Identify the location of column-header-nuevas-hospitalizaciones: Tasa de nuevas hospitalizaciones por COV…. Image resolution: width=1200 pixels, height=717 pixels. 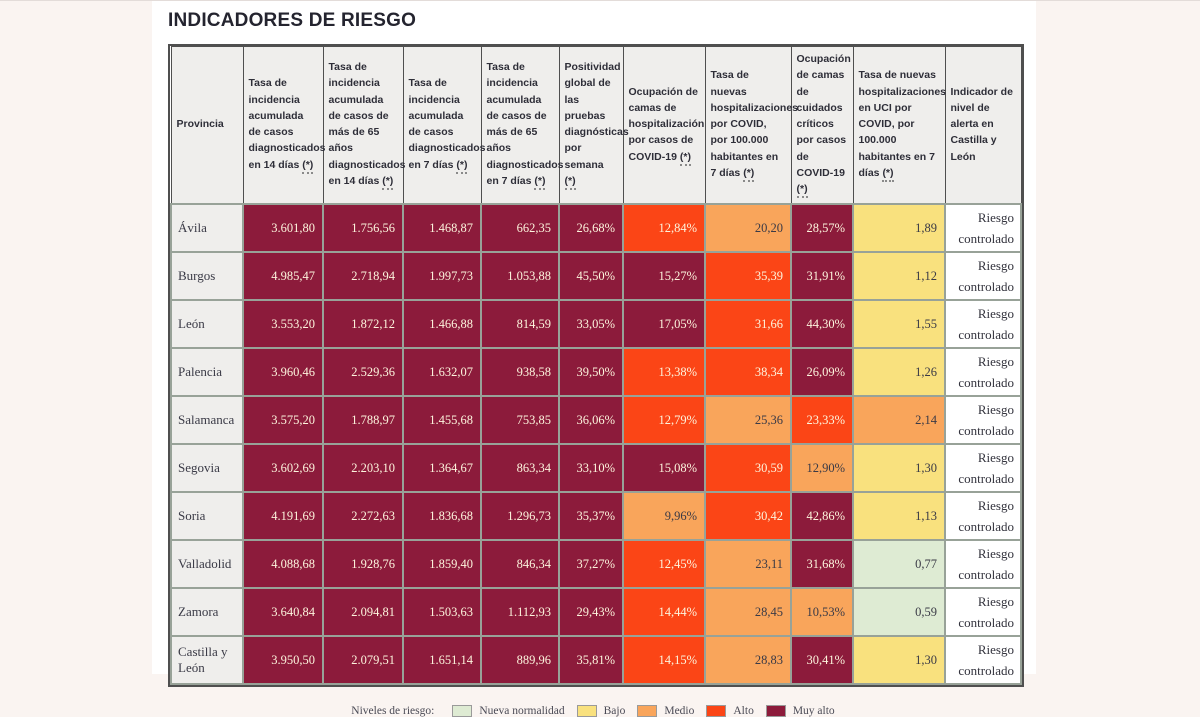
(751, 125).